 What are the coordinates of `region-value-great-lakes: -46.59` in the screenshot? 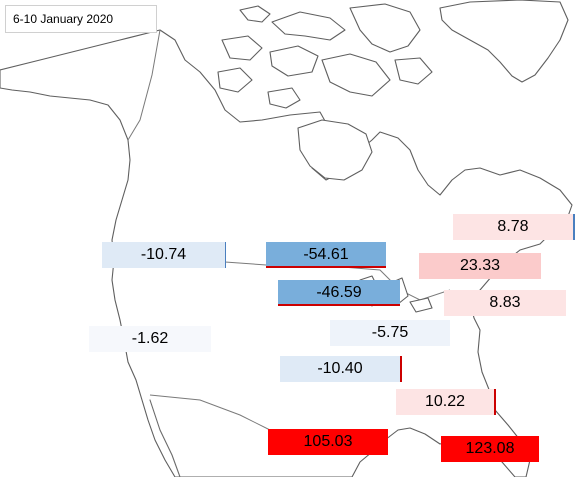 It's located at (339, 293).